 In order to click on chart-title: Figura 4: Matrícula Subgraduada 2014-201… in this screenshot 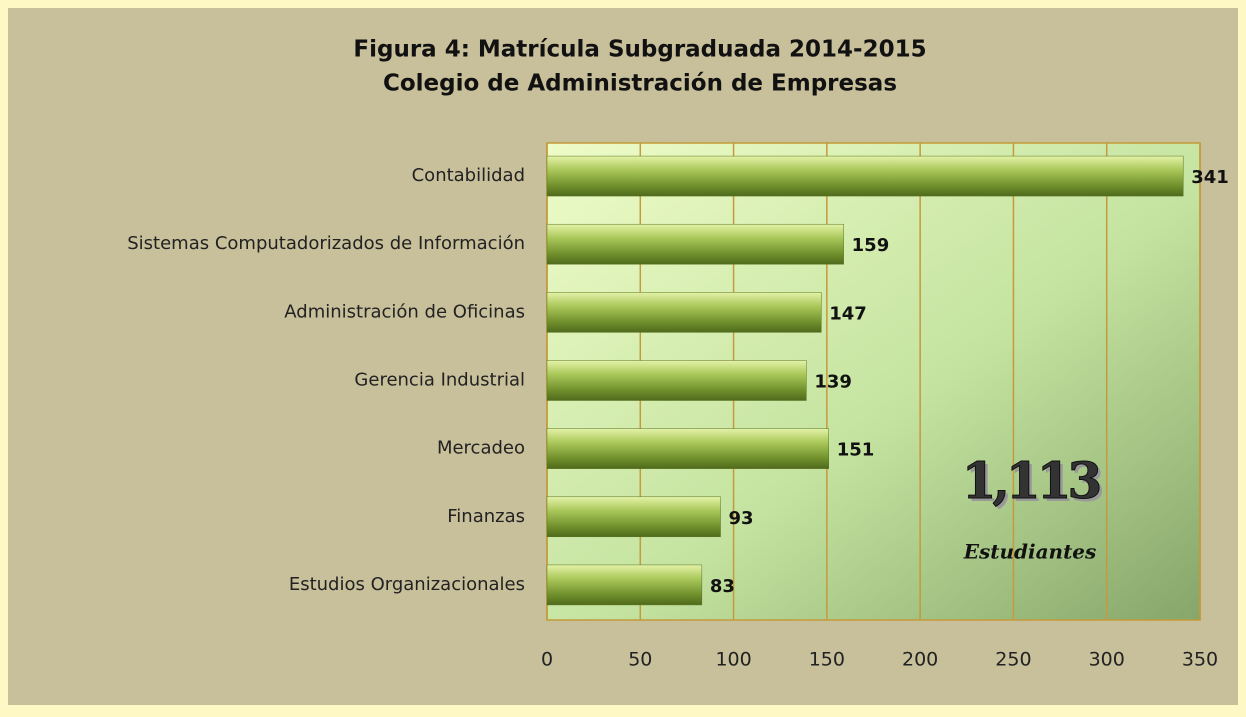, I will do `click(639, 50)`.